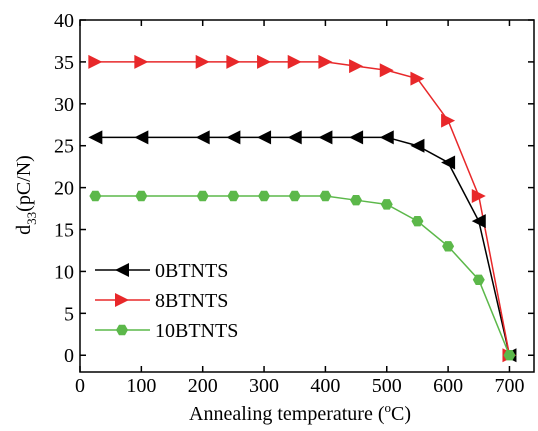 This screenshot has height=431, width=538. Describe the element at coordinates (64, 189) in the screenshot. I see `y-tick-label: 20` at that location.